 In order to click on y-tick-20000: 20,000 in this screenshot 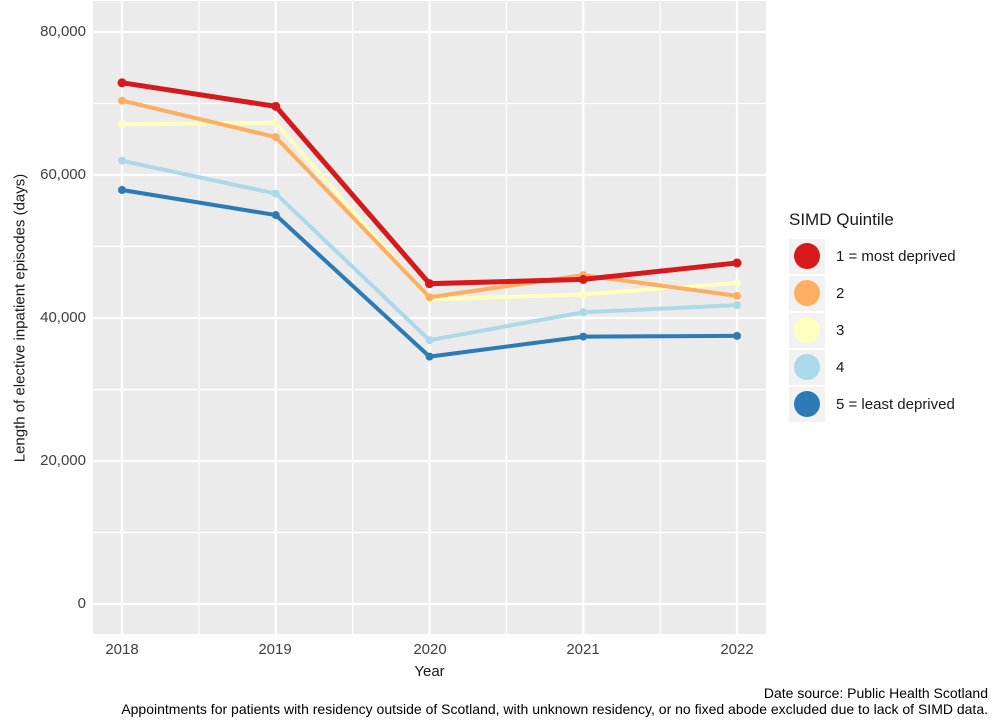, I will do `click(63, 460)`.